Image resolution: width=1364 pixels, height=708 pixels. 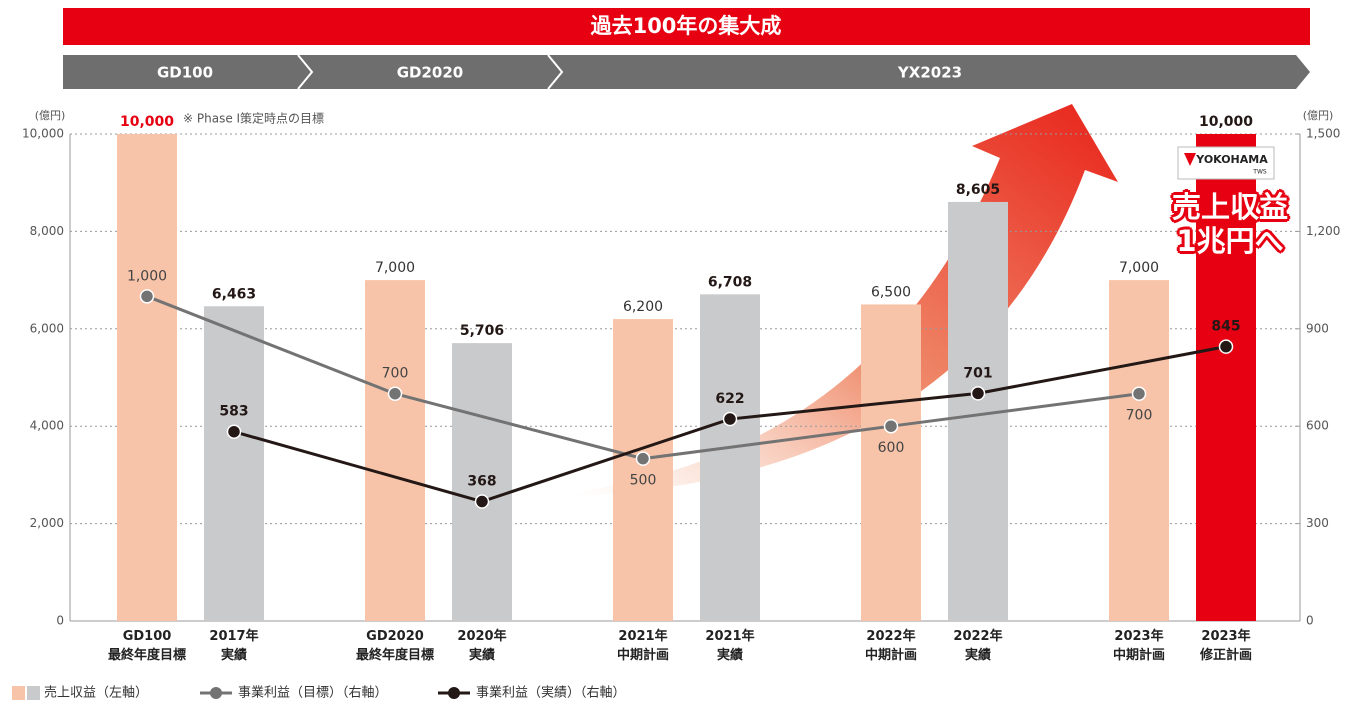 I want to click on y2-tick-label: 300, so click(x=1317, y=523).